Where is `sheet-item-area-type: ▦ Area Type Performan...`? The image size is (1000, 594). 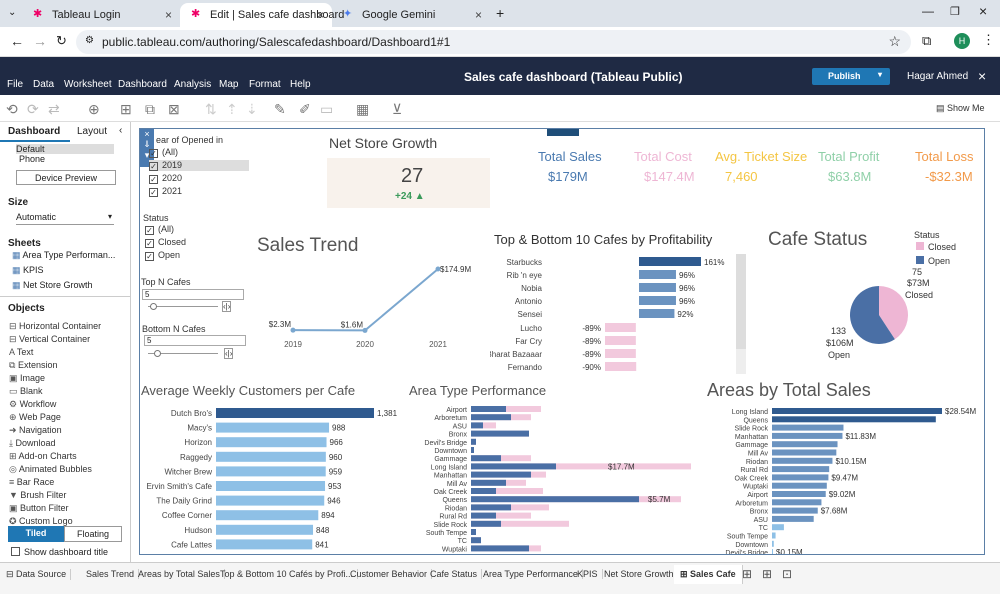
sheet-item-area-type: ▦ Area Type Performan... is located at coordinates (63, 255).